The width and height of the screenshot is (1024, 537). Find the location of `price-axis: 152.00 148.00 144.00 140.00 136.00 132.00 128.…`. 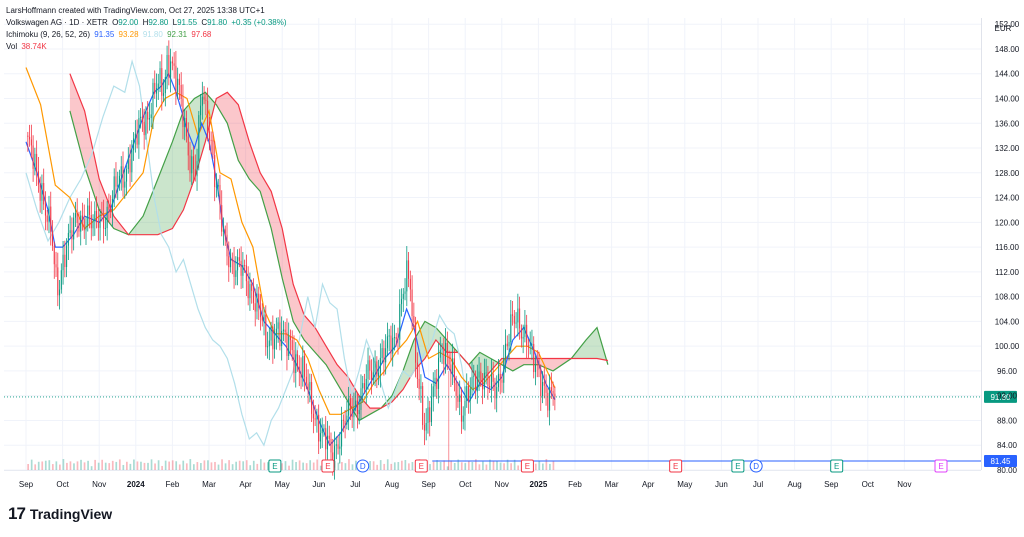

price-axis: 152.00 148.00 144.00 140.00 136.00 132.00 128.… is located at coordinates (1007, 247).